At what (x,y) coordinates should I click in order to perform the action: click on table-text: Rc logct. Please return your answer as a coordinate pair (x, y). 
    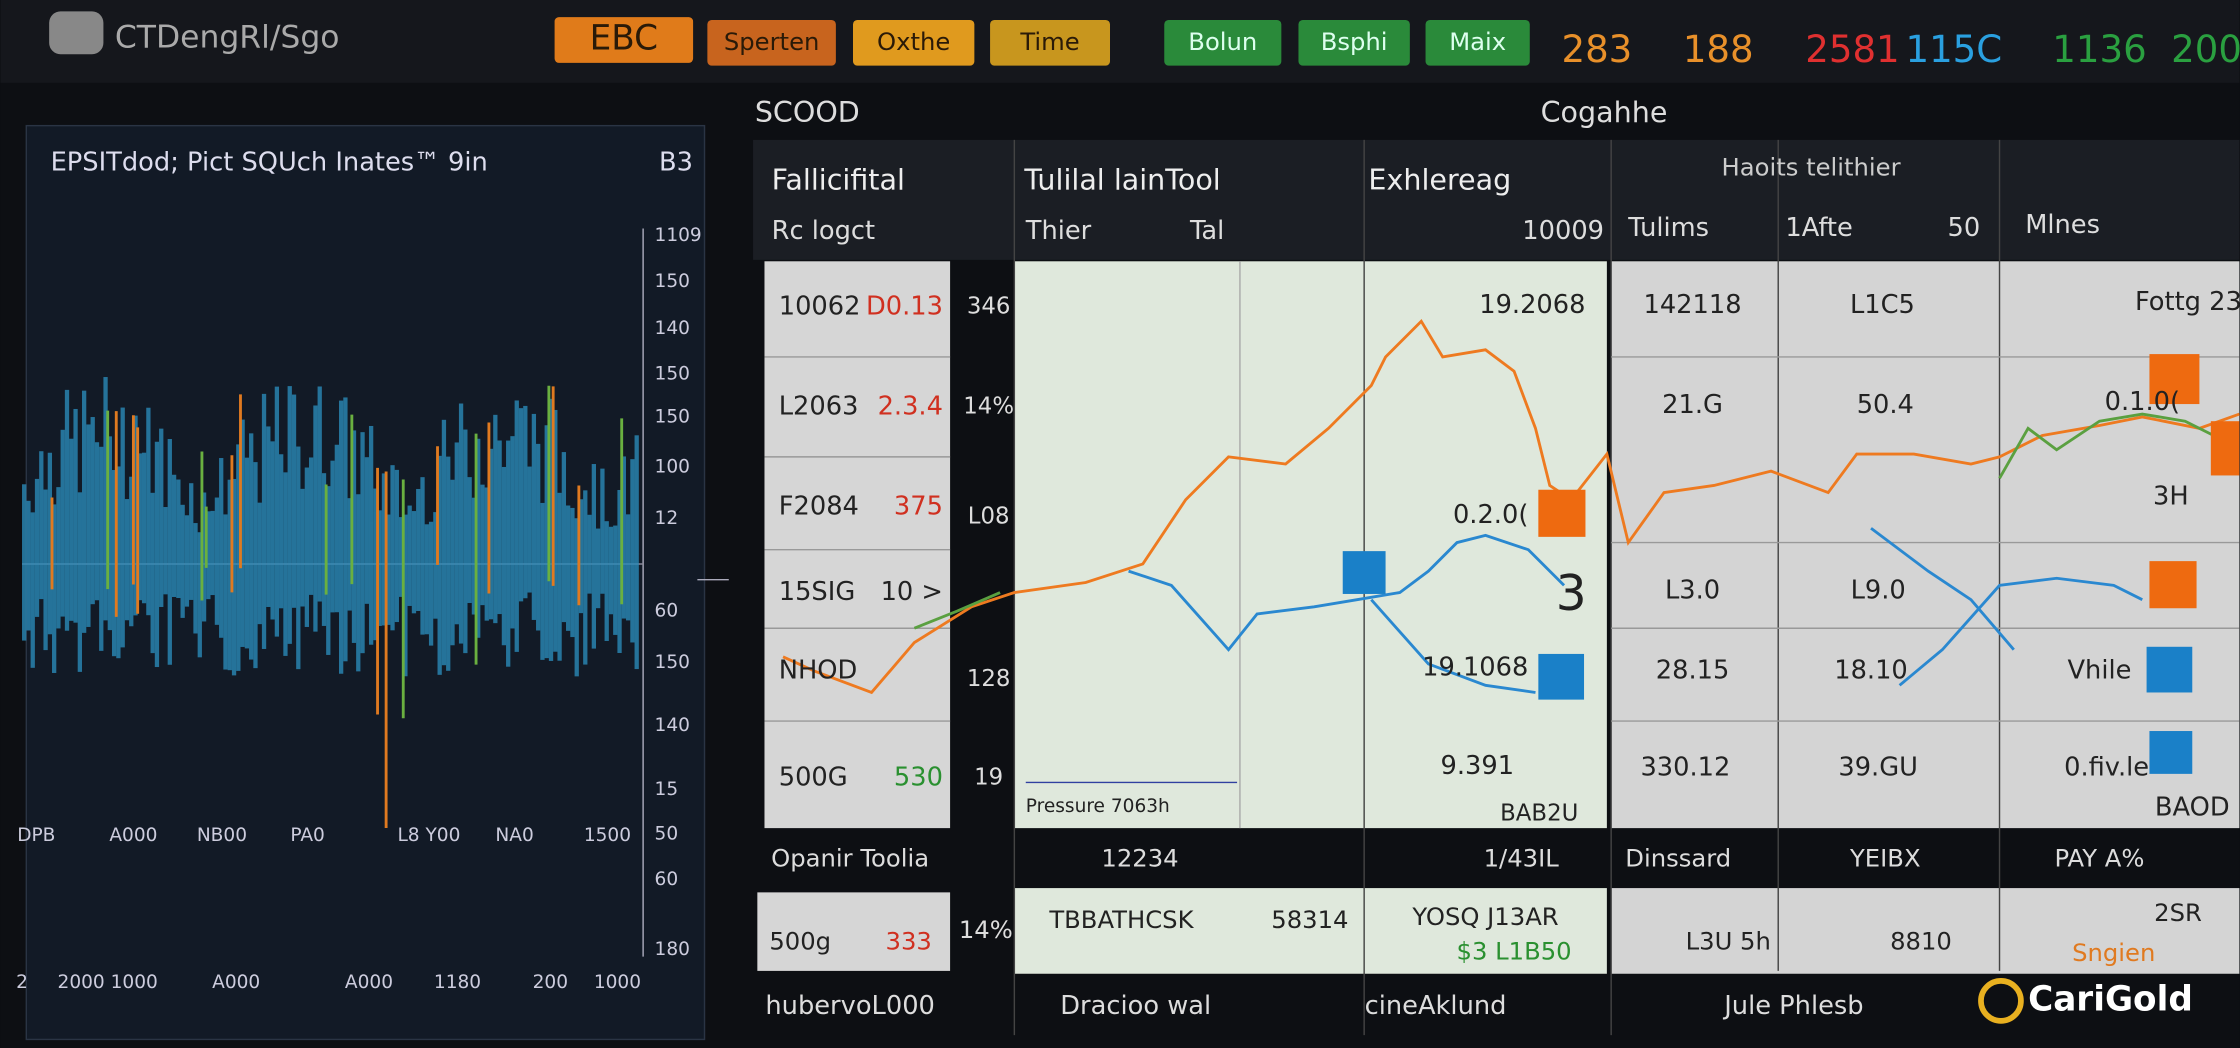
    Looking at the image, I should click on (824, 231).